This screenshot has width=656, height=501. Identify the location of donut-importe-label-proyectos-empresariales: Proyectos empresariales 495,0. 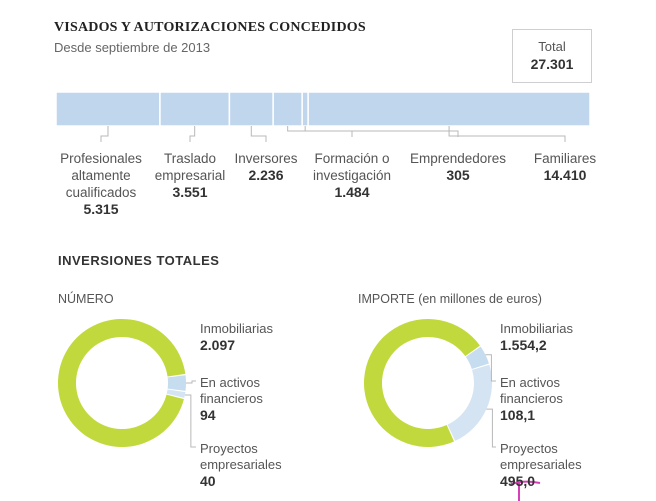
(541, 465).